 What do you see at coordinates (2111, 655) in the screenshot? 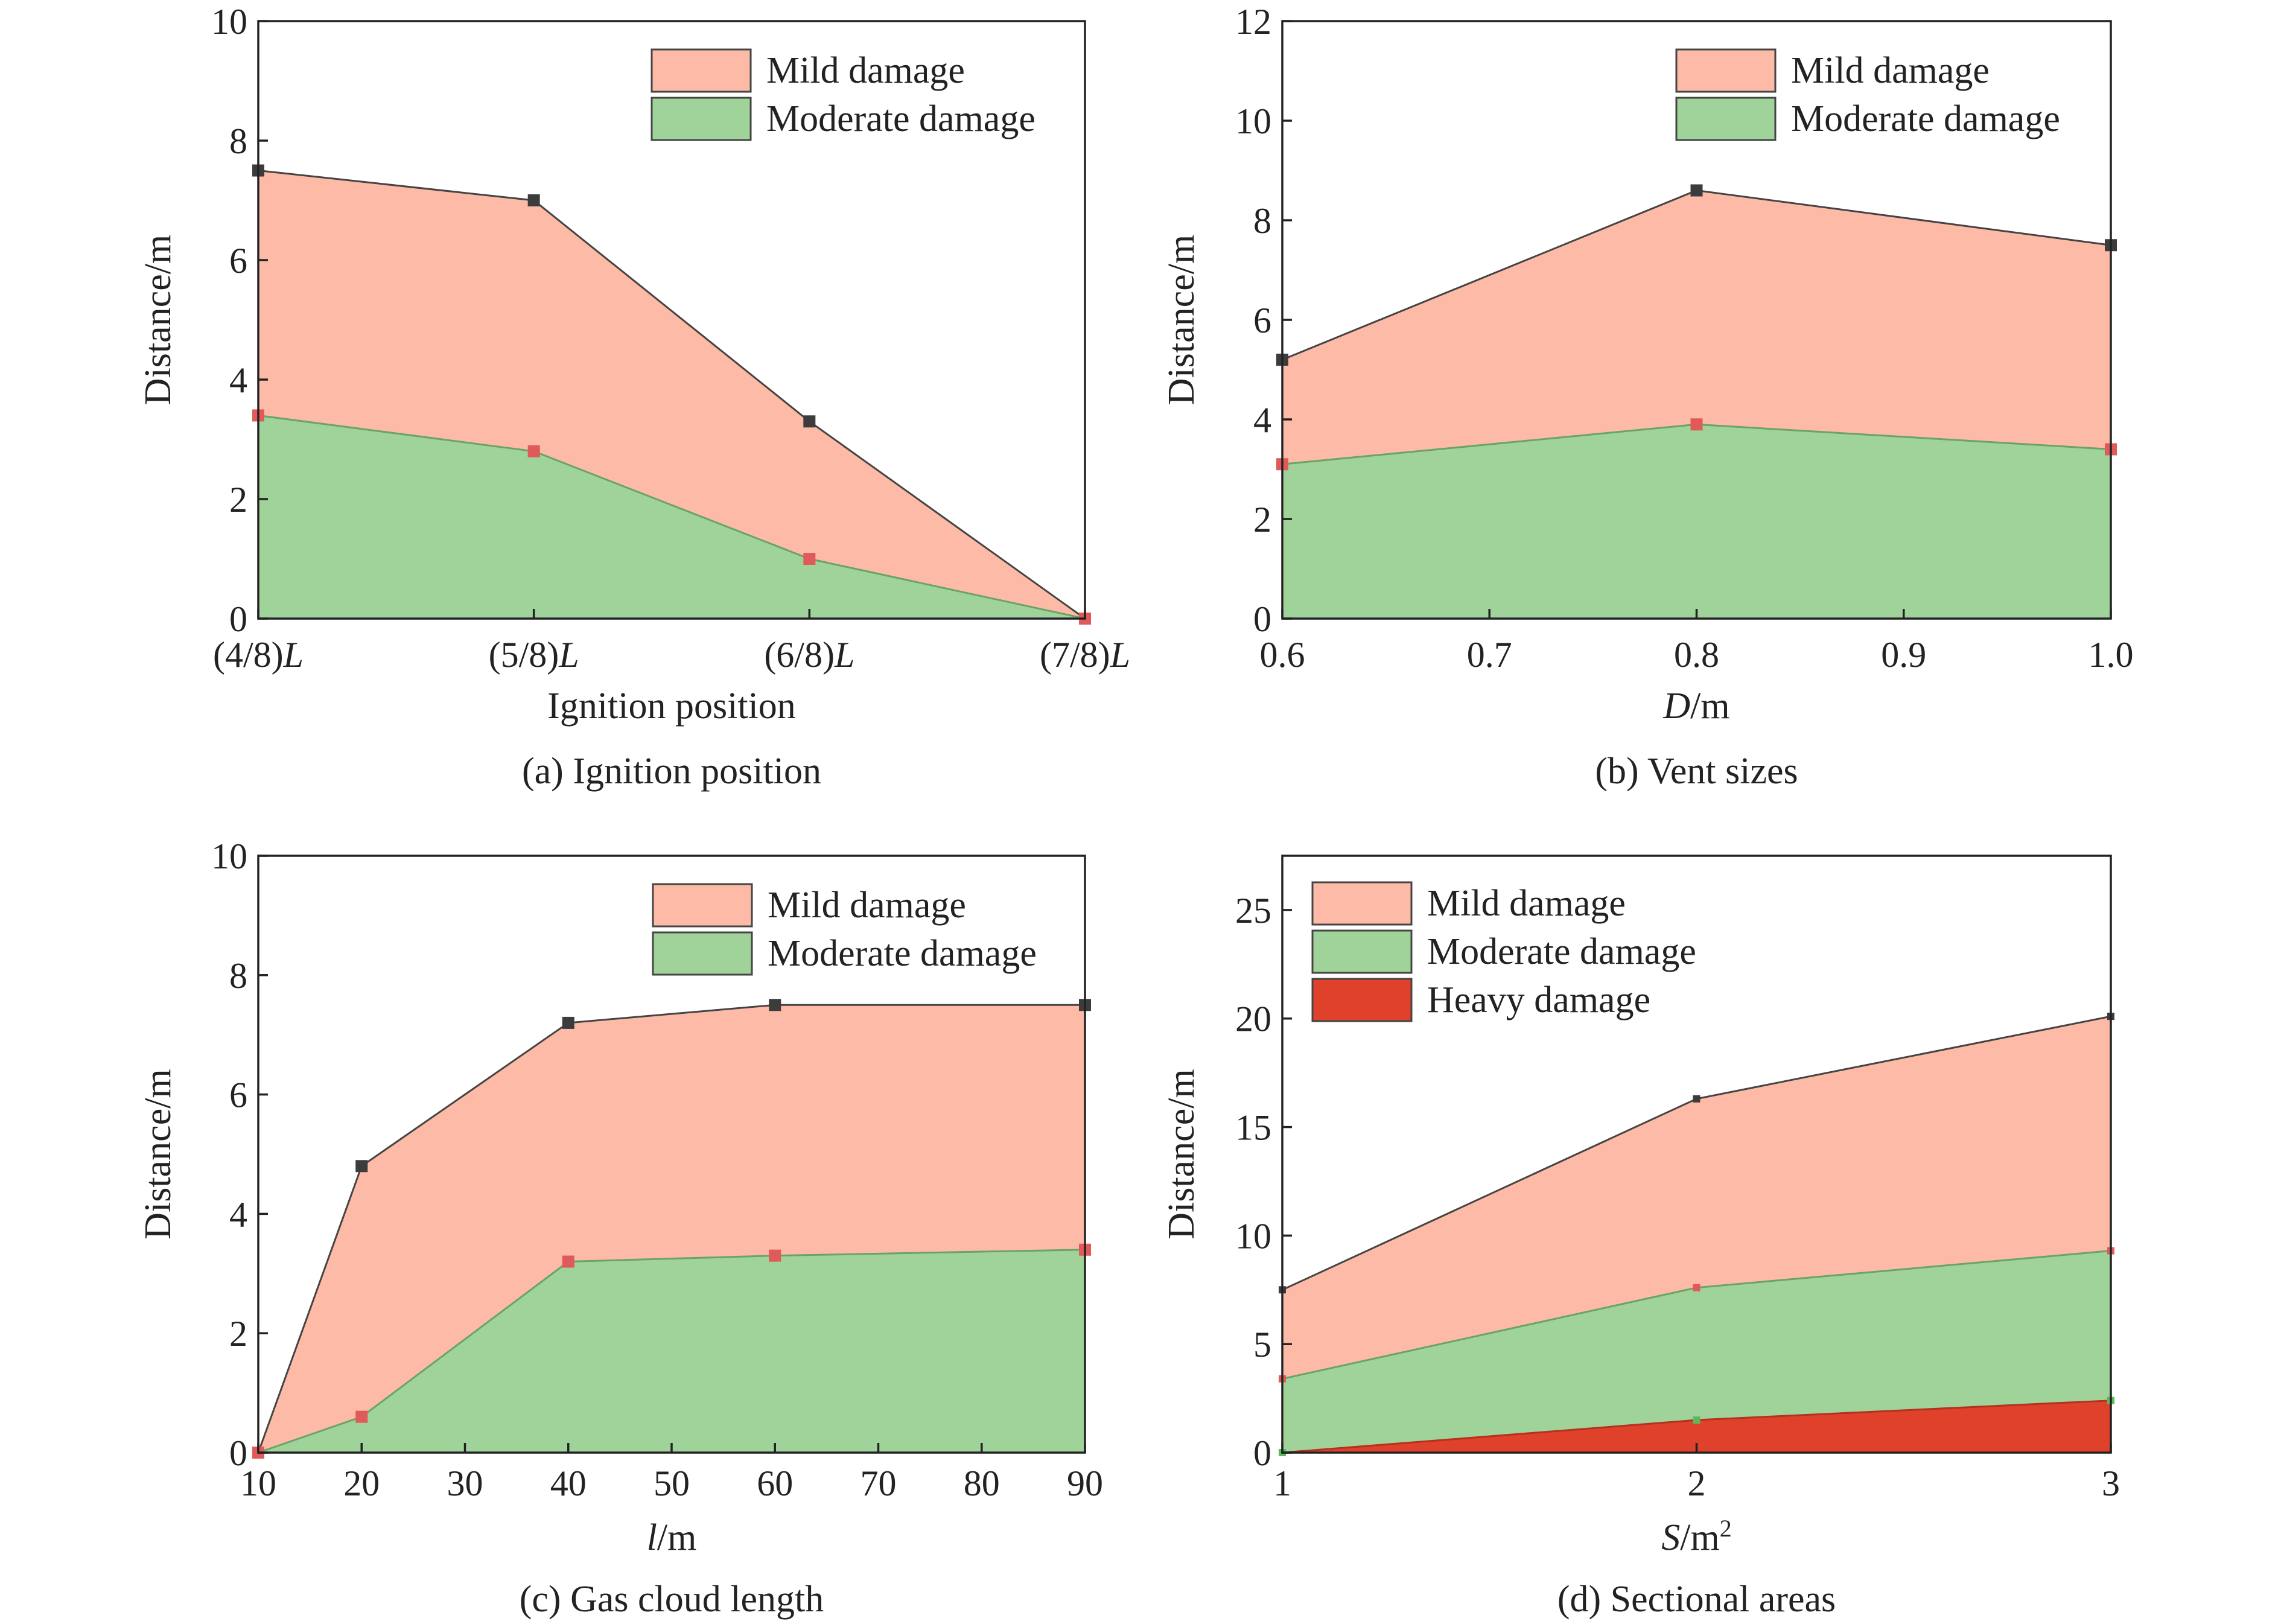
I see `x-tick-label: 1.0` at bounding box center [2111, 655].